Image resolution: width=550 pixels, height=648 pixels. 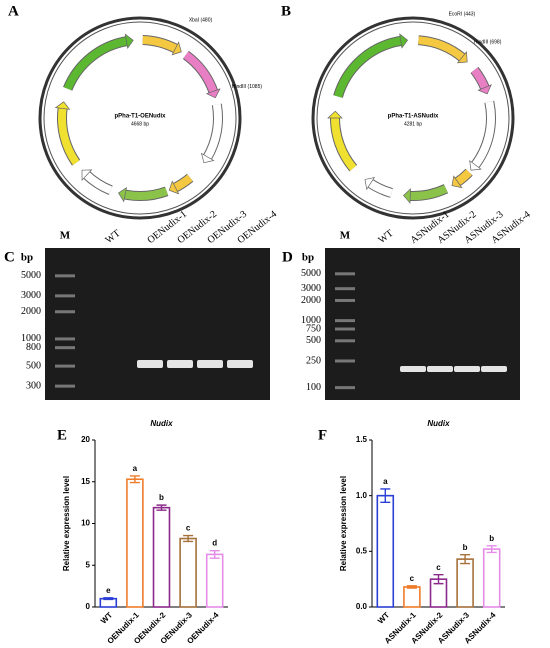 What do you see at coordinates (488, 43) in the screenshot?
I see `site-label: HindIII (698)` at bounding box center [488, 43].